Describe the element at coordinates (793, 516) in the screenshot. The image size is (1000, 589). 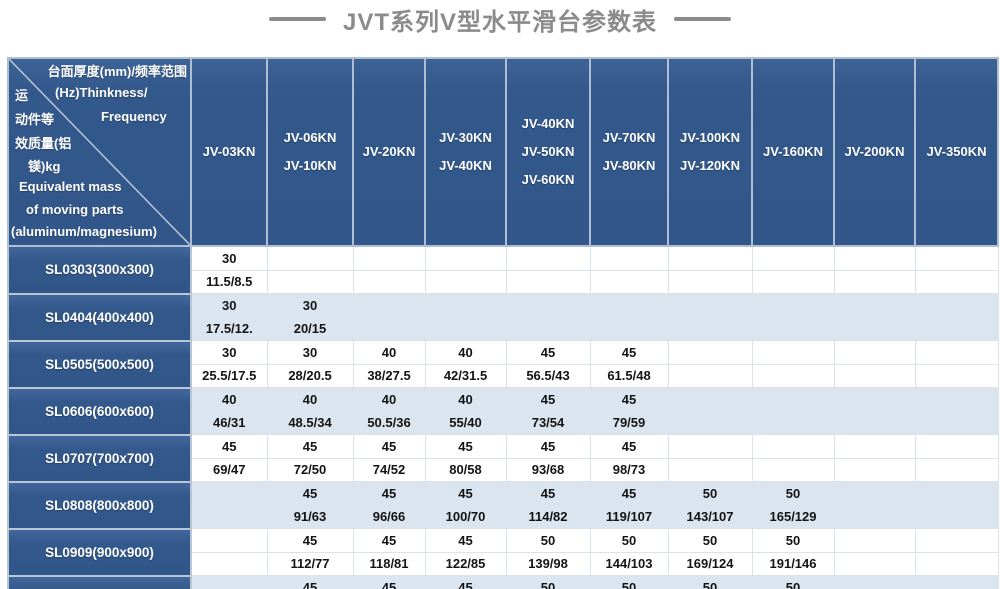
I see `cell-equivalent-mass: 165/129` at that location.